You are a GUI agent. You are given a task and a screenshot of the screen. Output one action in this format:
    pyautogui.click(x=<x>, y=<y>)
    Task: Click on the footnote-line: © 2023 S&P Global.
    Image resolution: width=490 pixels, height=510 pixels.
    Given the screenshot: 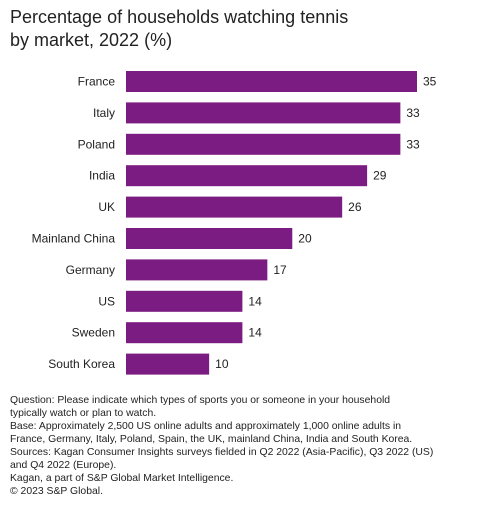 What is the action you would take?
    pyautogui.click(x=56, y=491)
    